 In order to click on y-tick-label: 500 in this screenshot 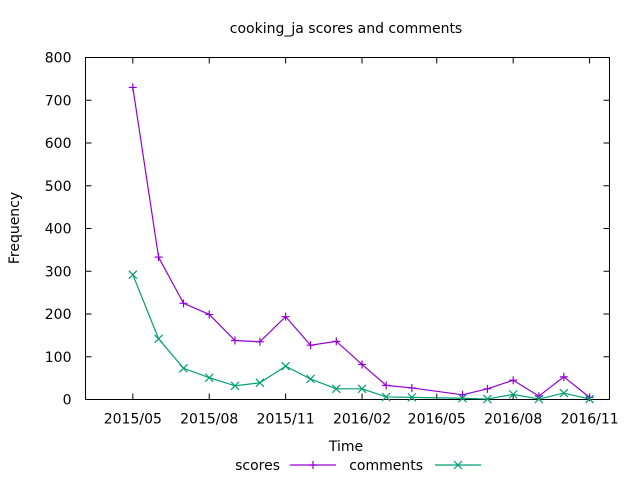, I will do `click(58, 187)`.